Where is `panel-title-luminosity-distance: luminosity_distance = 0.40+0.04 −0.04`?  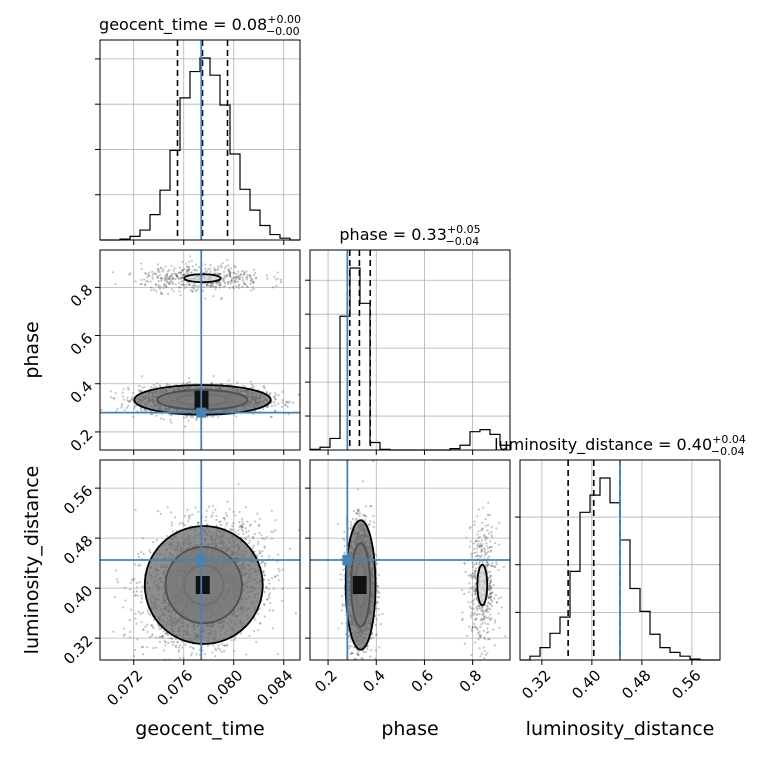 panel-title-luminosity-distance: luminosity_distance = 0.40+0.04 −0.04 is located at coordinates (620, 445).